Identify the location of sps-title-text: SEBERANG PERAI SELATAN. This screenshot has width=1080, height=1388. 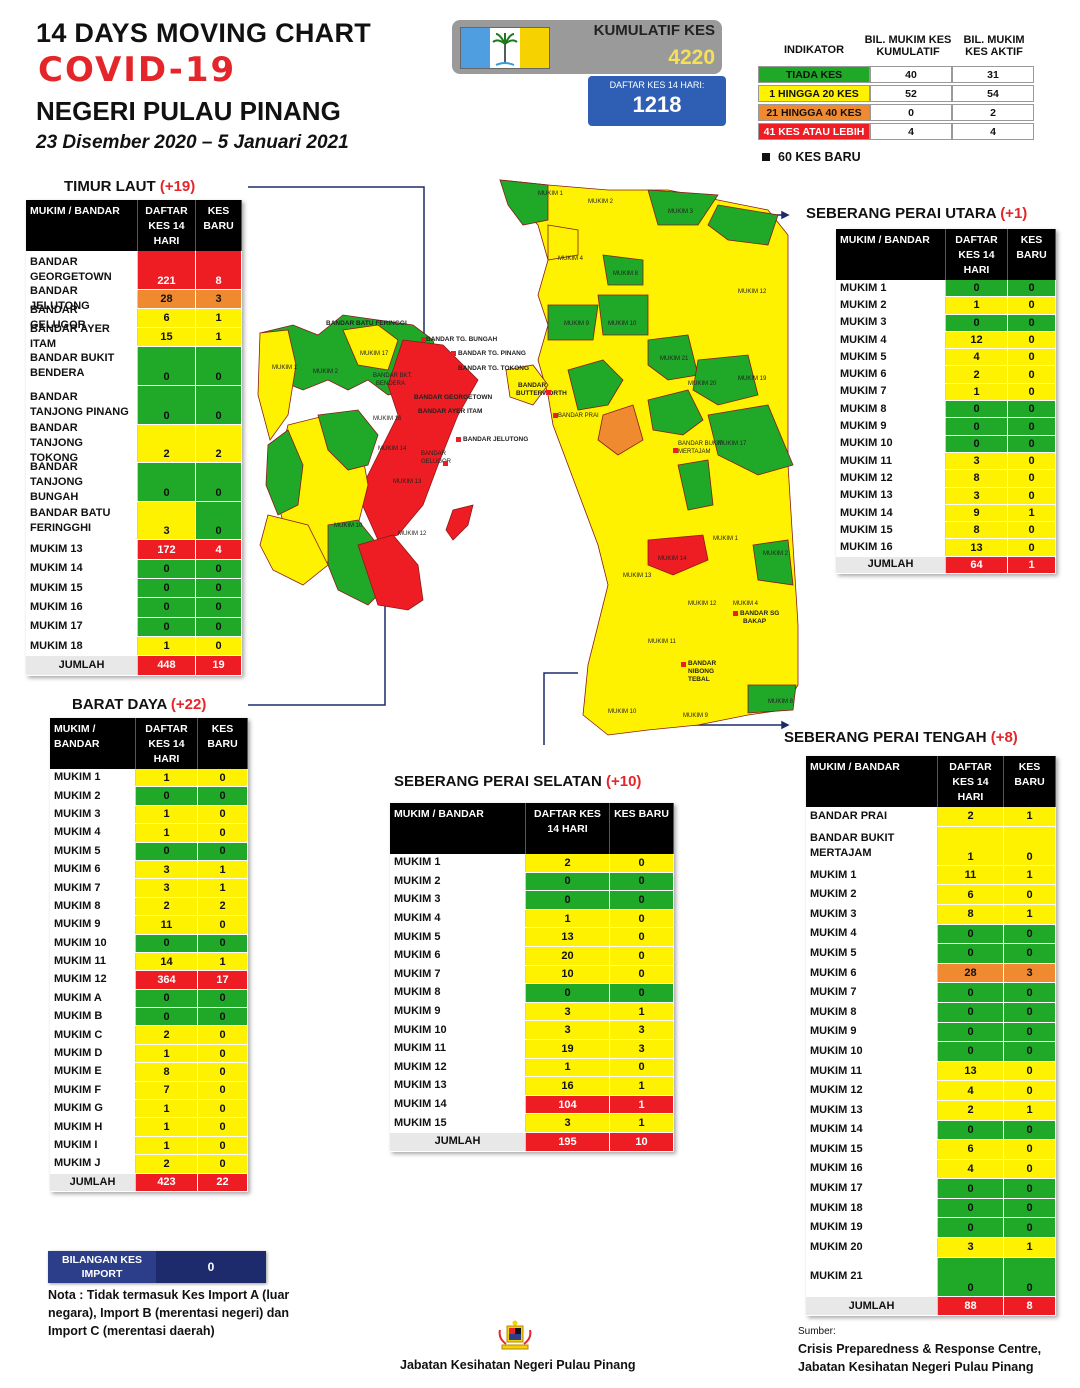
(498, 781).